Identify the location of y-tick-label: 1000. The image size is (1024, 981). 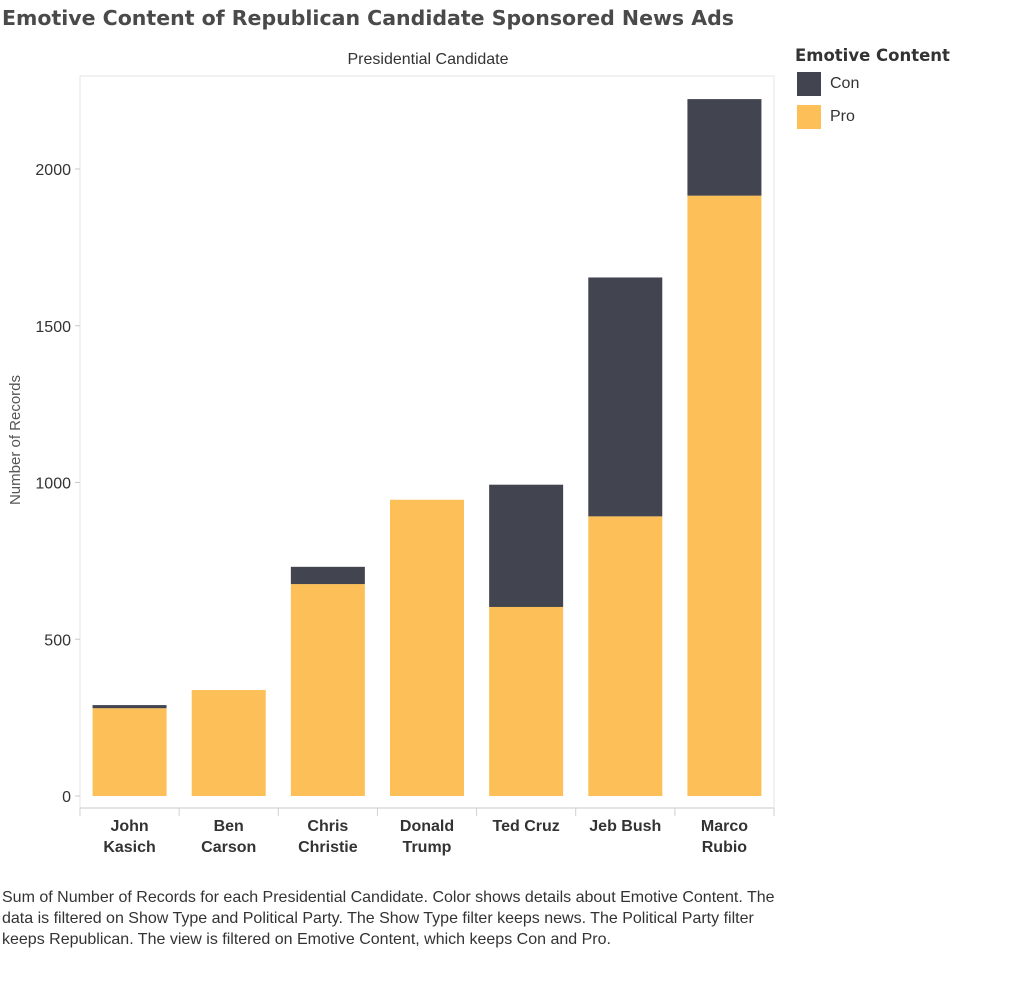
(53, 484).